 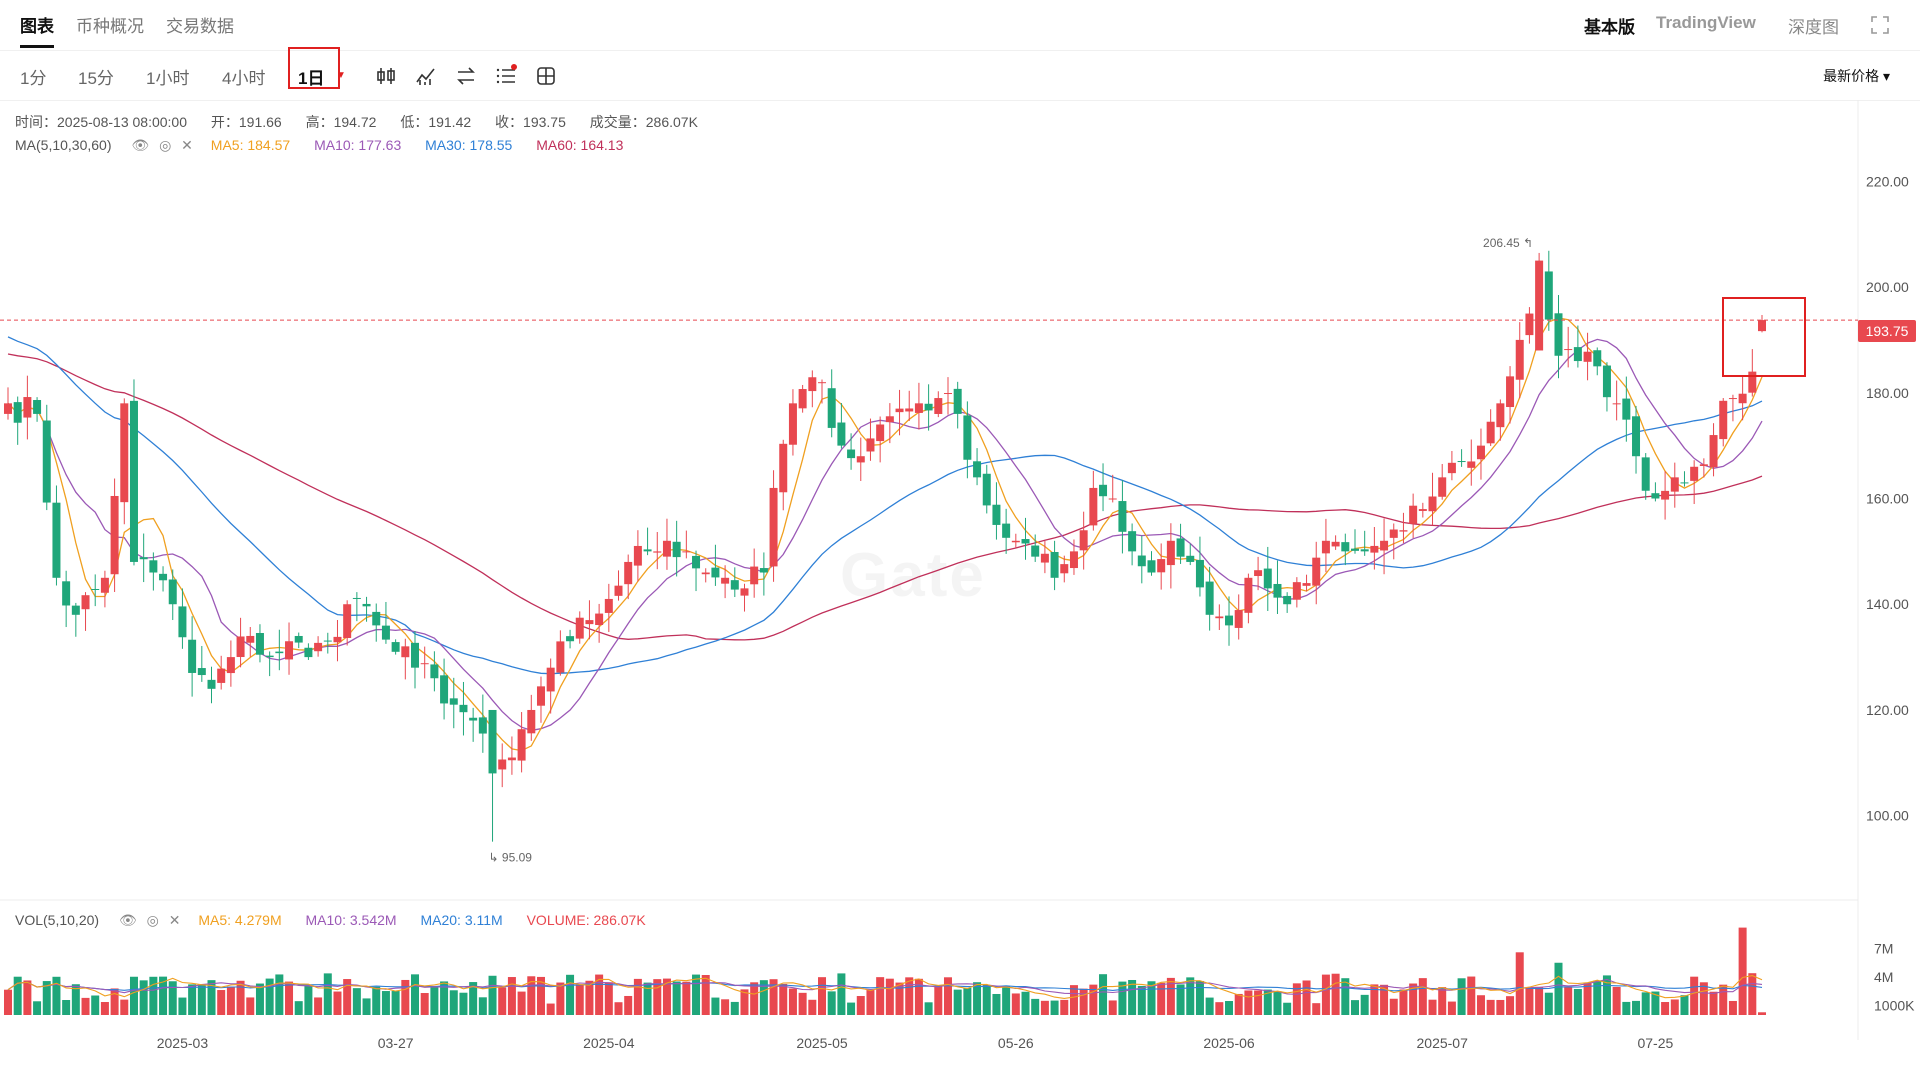 What do you see at coordinates (101, 122) in the screenshot?
I see `info-time: 时间：2025-08-13 08:00:00` at bounding box center [101, 122].